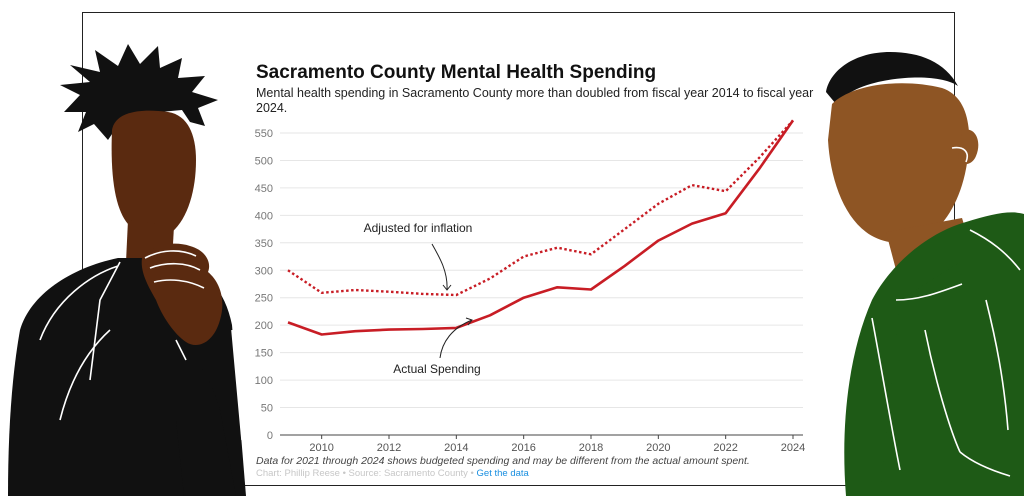  I want to click on left-person-hand, so click(182, 294).